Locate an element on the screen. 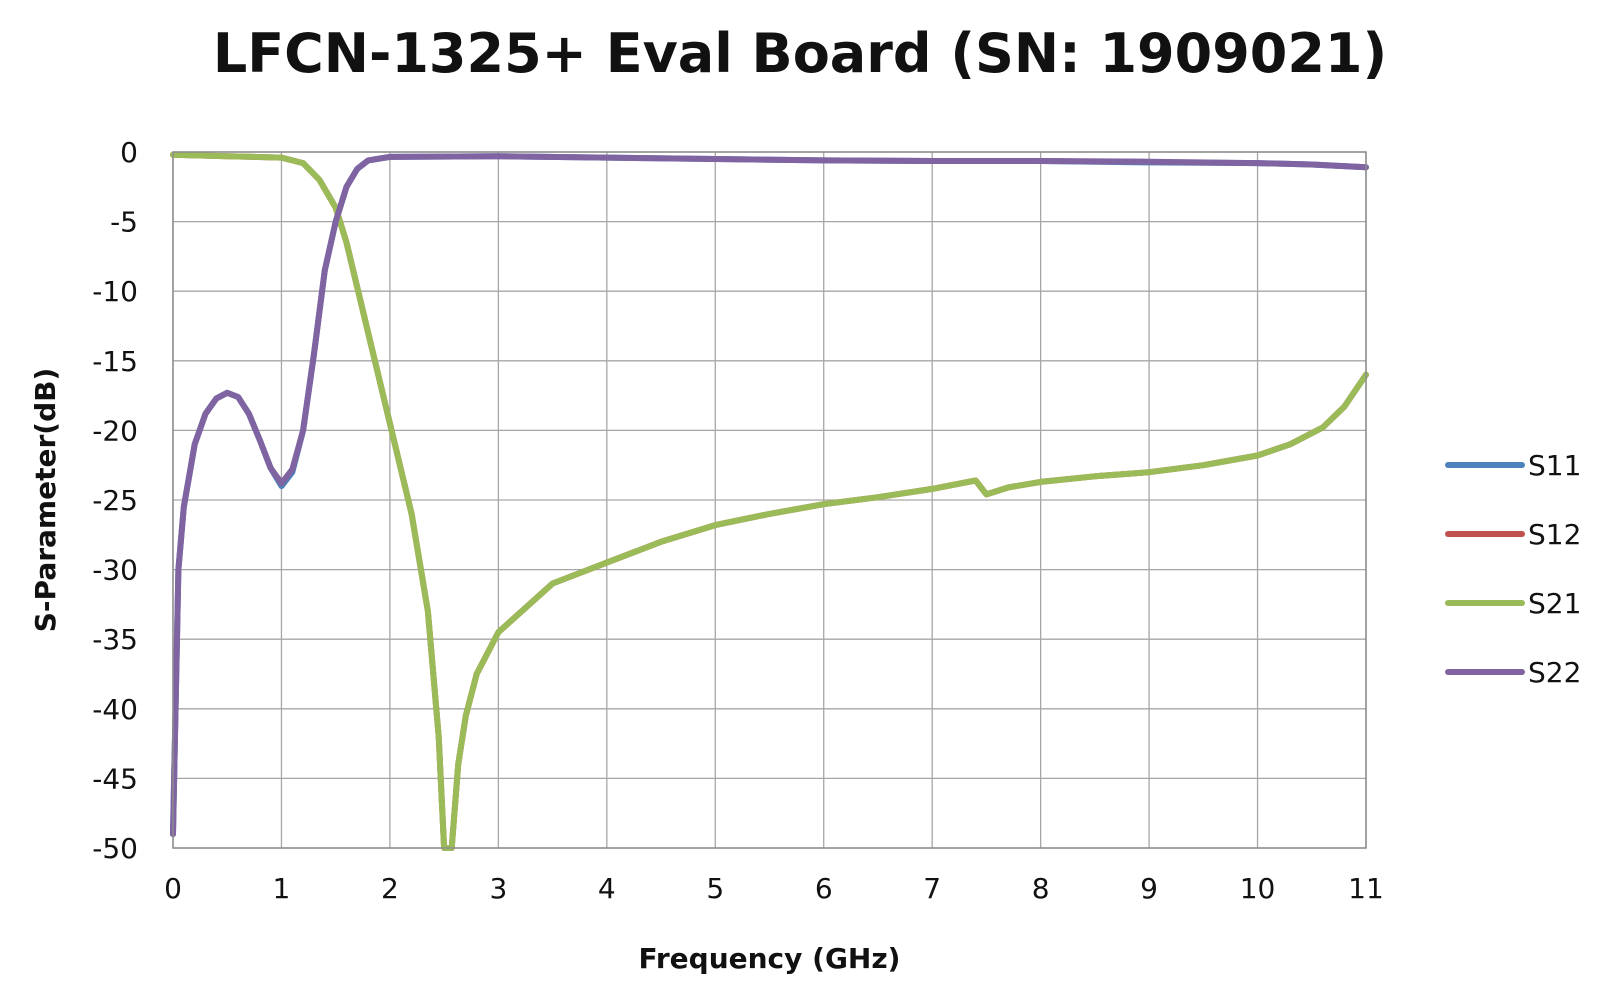 This screenshot has height=994, width=1600. y-axis-title: S-Parameter(dB) is located at coordinates (45, 500).